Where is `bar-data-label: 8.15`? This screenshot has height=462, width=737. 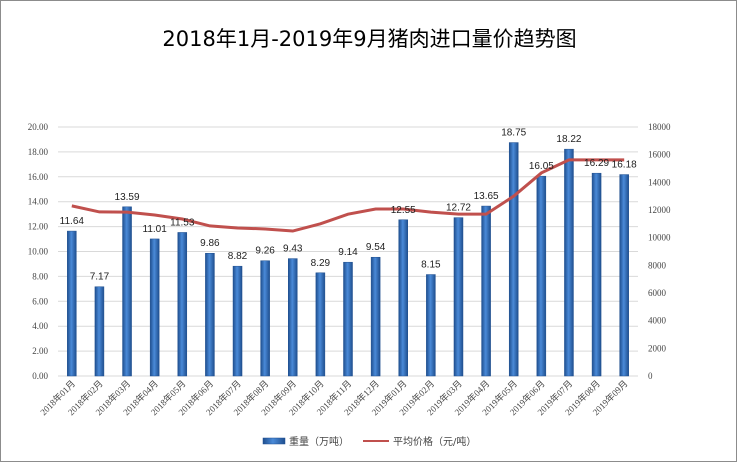
bar-data-label: 8.15 is located at coordinates (431, 265).